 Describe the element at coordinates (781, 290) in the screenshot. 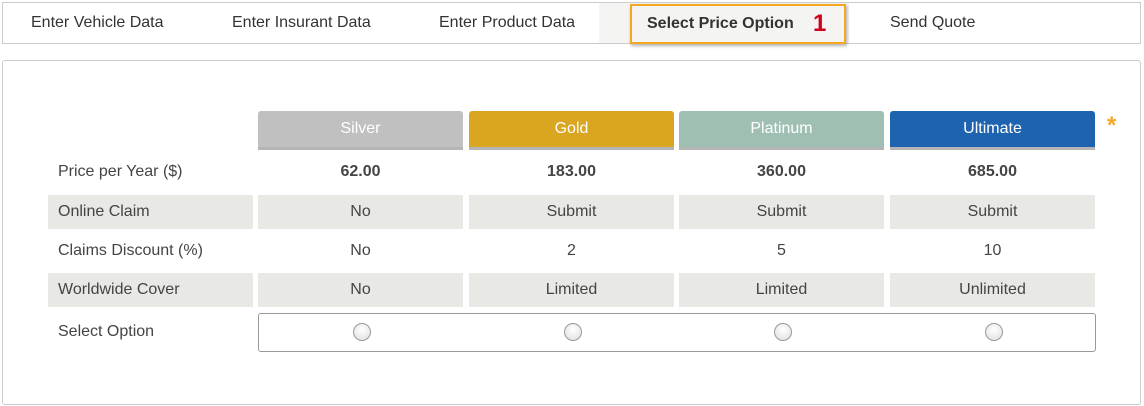

I see `worldwide-cover-platinum: Limited` at that location.